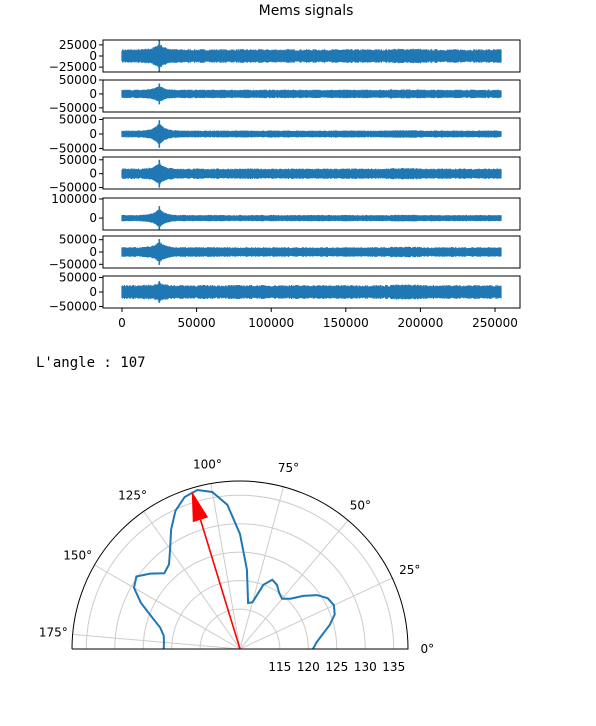 Image resolution: width=596 pixels, height=726 pixels. I want to click on x-tick-label: 250000, so click(495, 323).